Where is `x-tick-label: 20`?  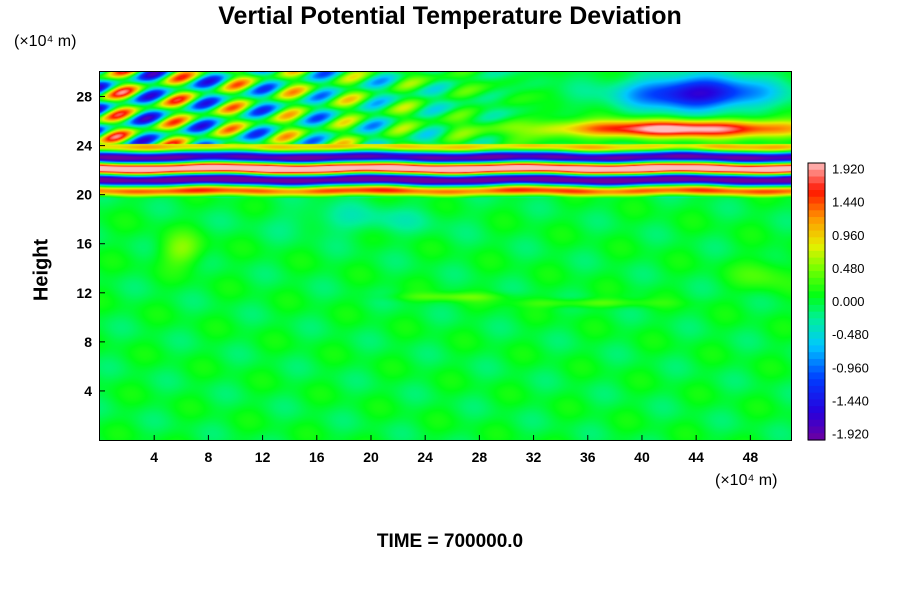
x-tick-label: 20 is located at coordinates (371, 457).